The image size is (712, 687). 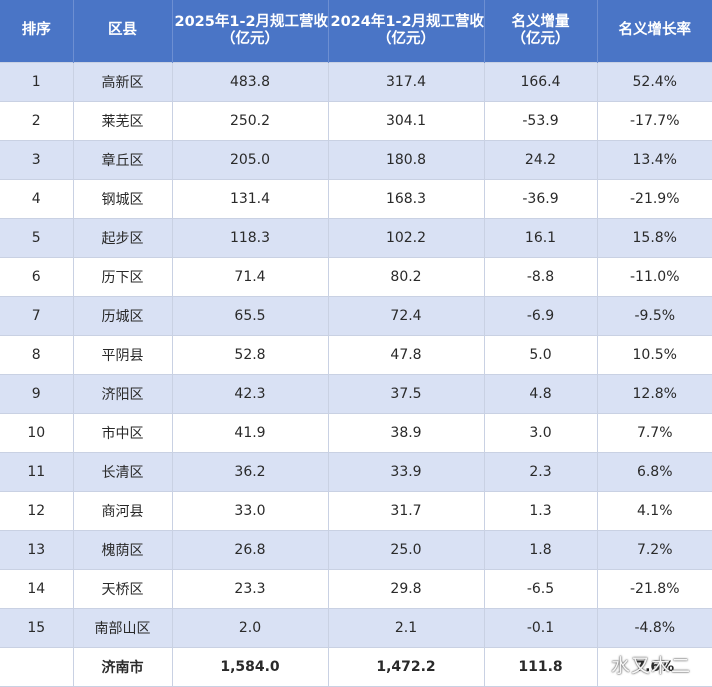 I want to click on header-district: 区县, so click(x=123, y=31).